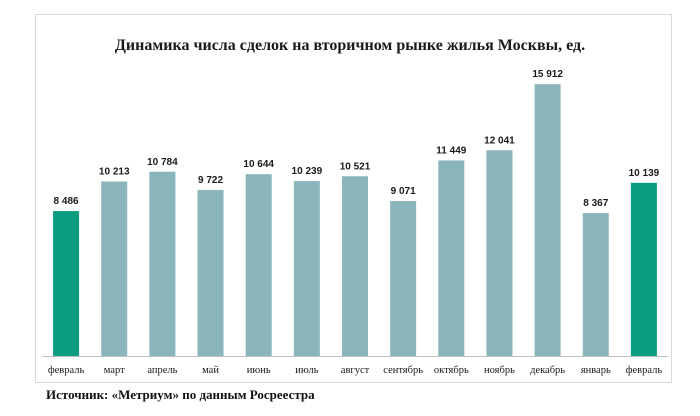 Image resolution: width=700 pixels, height=416 pixels. Describe the element at coordinates (306, 370) in the screenshot. I see `category-label-5: июль` at that location.